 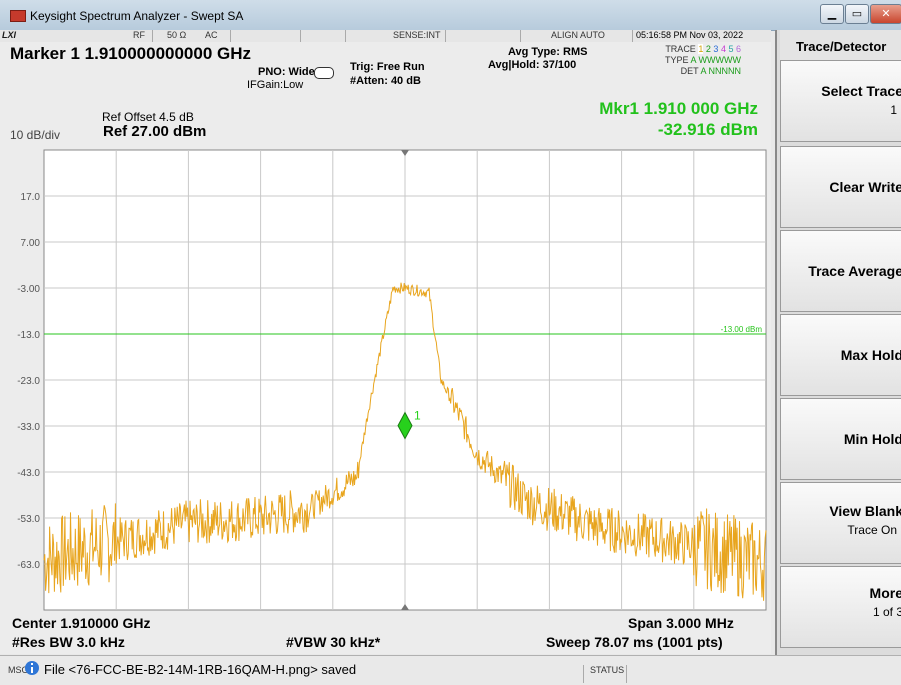 I want to click on marker-1-label: 1, so click(x=417, y=416).